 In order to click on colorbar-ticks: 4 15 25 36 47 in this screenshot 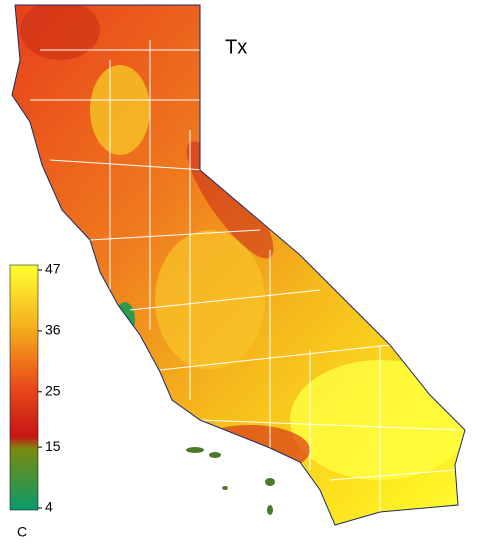, I will do `click(49, 388)`.